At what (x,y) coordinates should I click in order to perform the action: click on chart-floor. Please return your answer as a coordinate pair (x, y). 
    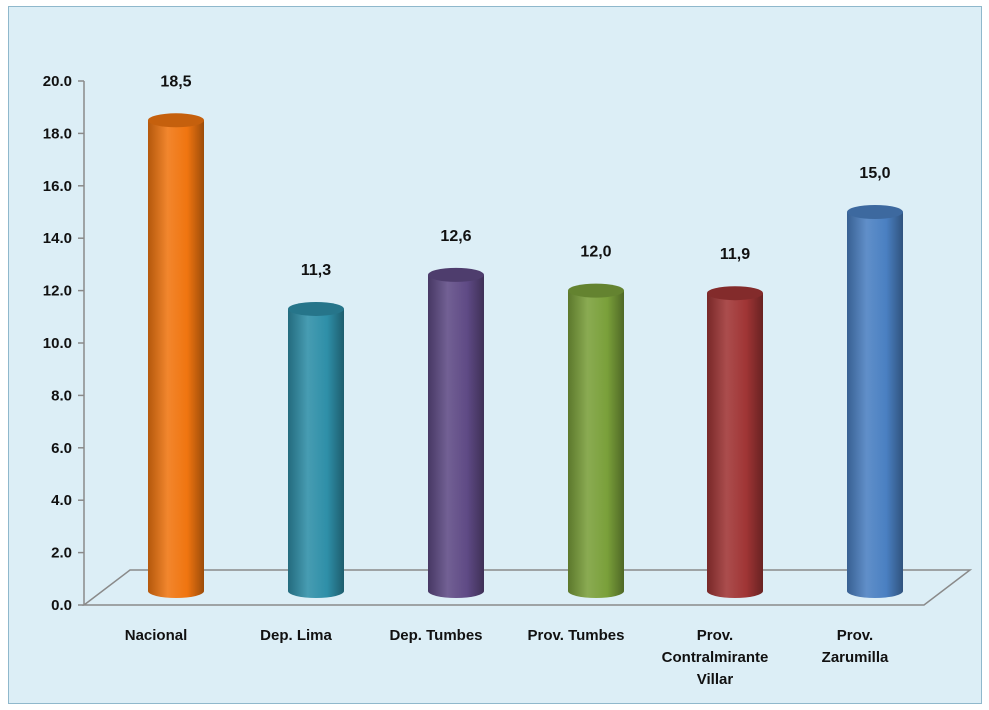
    Looking at the image, I should click on (527, 587).